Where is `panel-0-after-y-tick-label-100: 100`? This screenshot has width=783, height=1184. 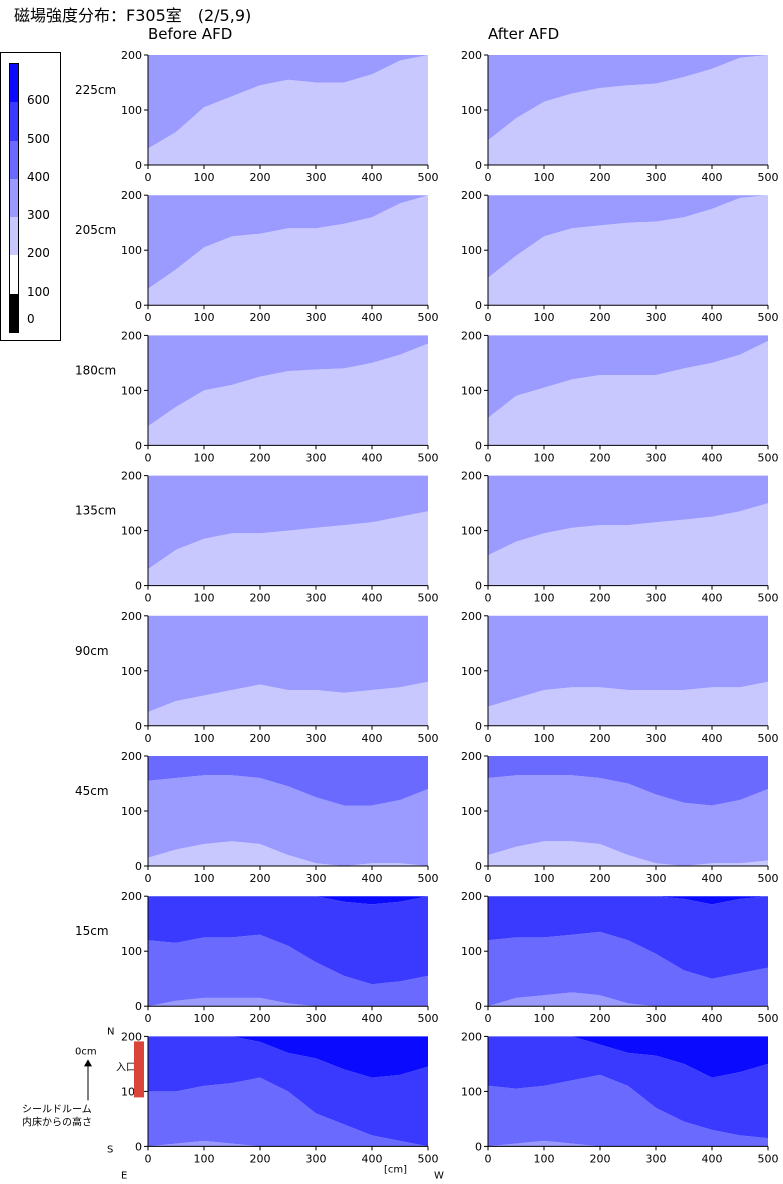
panel-0-after-y-tick-label-100: 100 is located at coordinates (471, 110).